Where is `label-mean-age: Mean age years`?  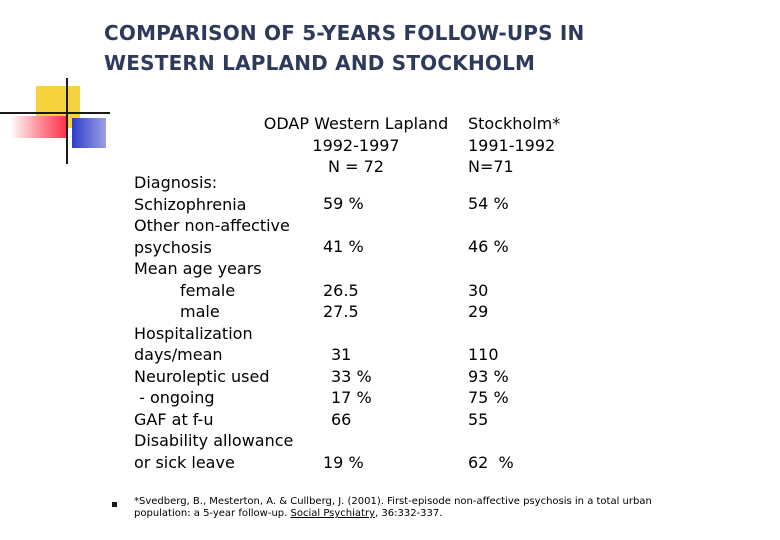
label-mean-age: Mean age years is located at coordinates (198, 268).